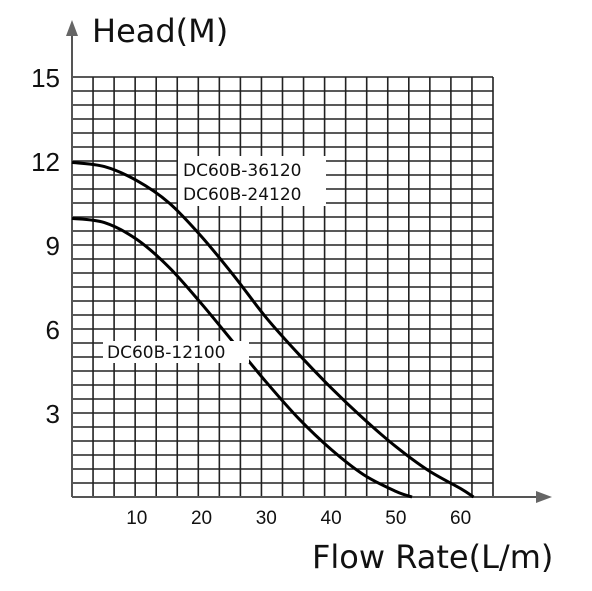  Describe the element at coordinates (166, 353) in the screenshot. I see `series-label-dc60b-12100: DC60B-12100` at that location.